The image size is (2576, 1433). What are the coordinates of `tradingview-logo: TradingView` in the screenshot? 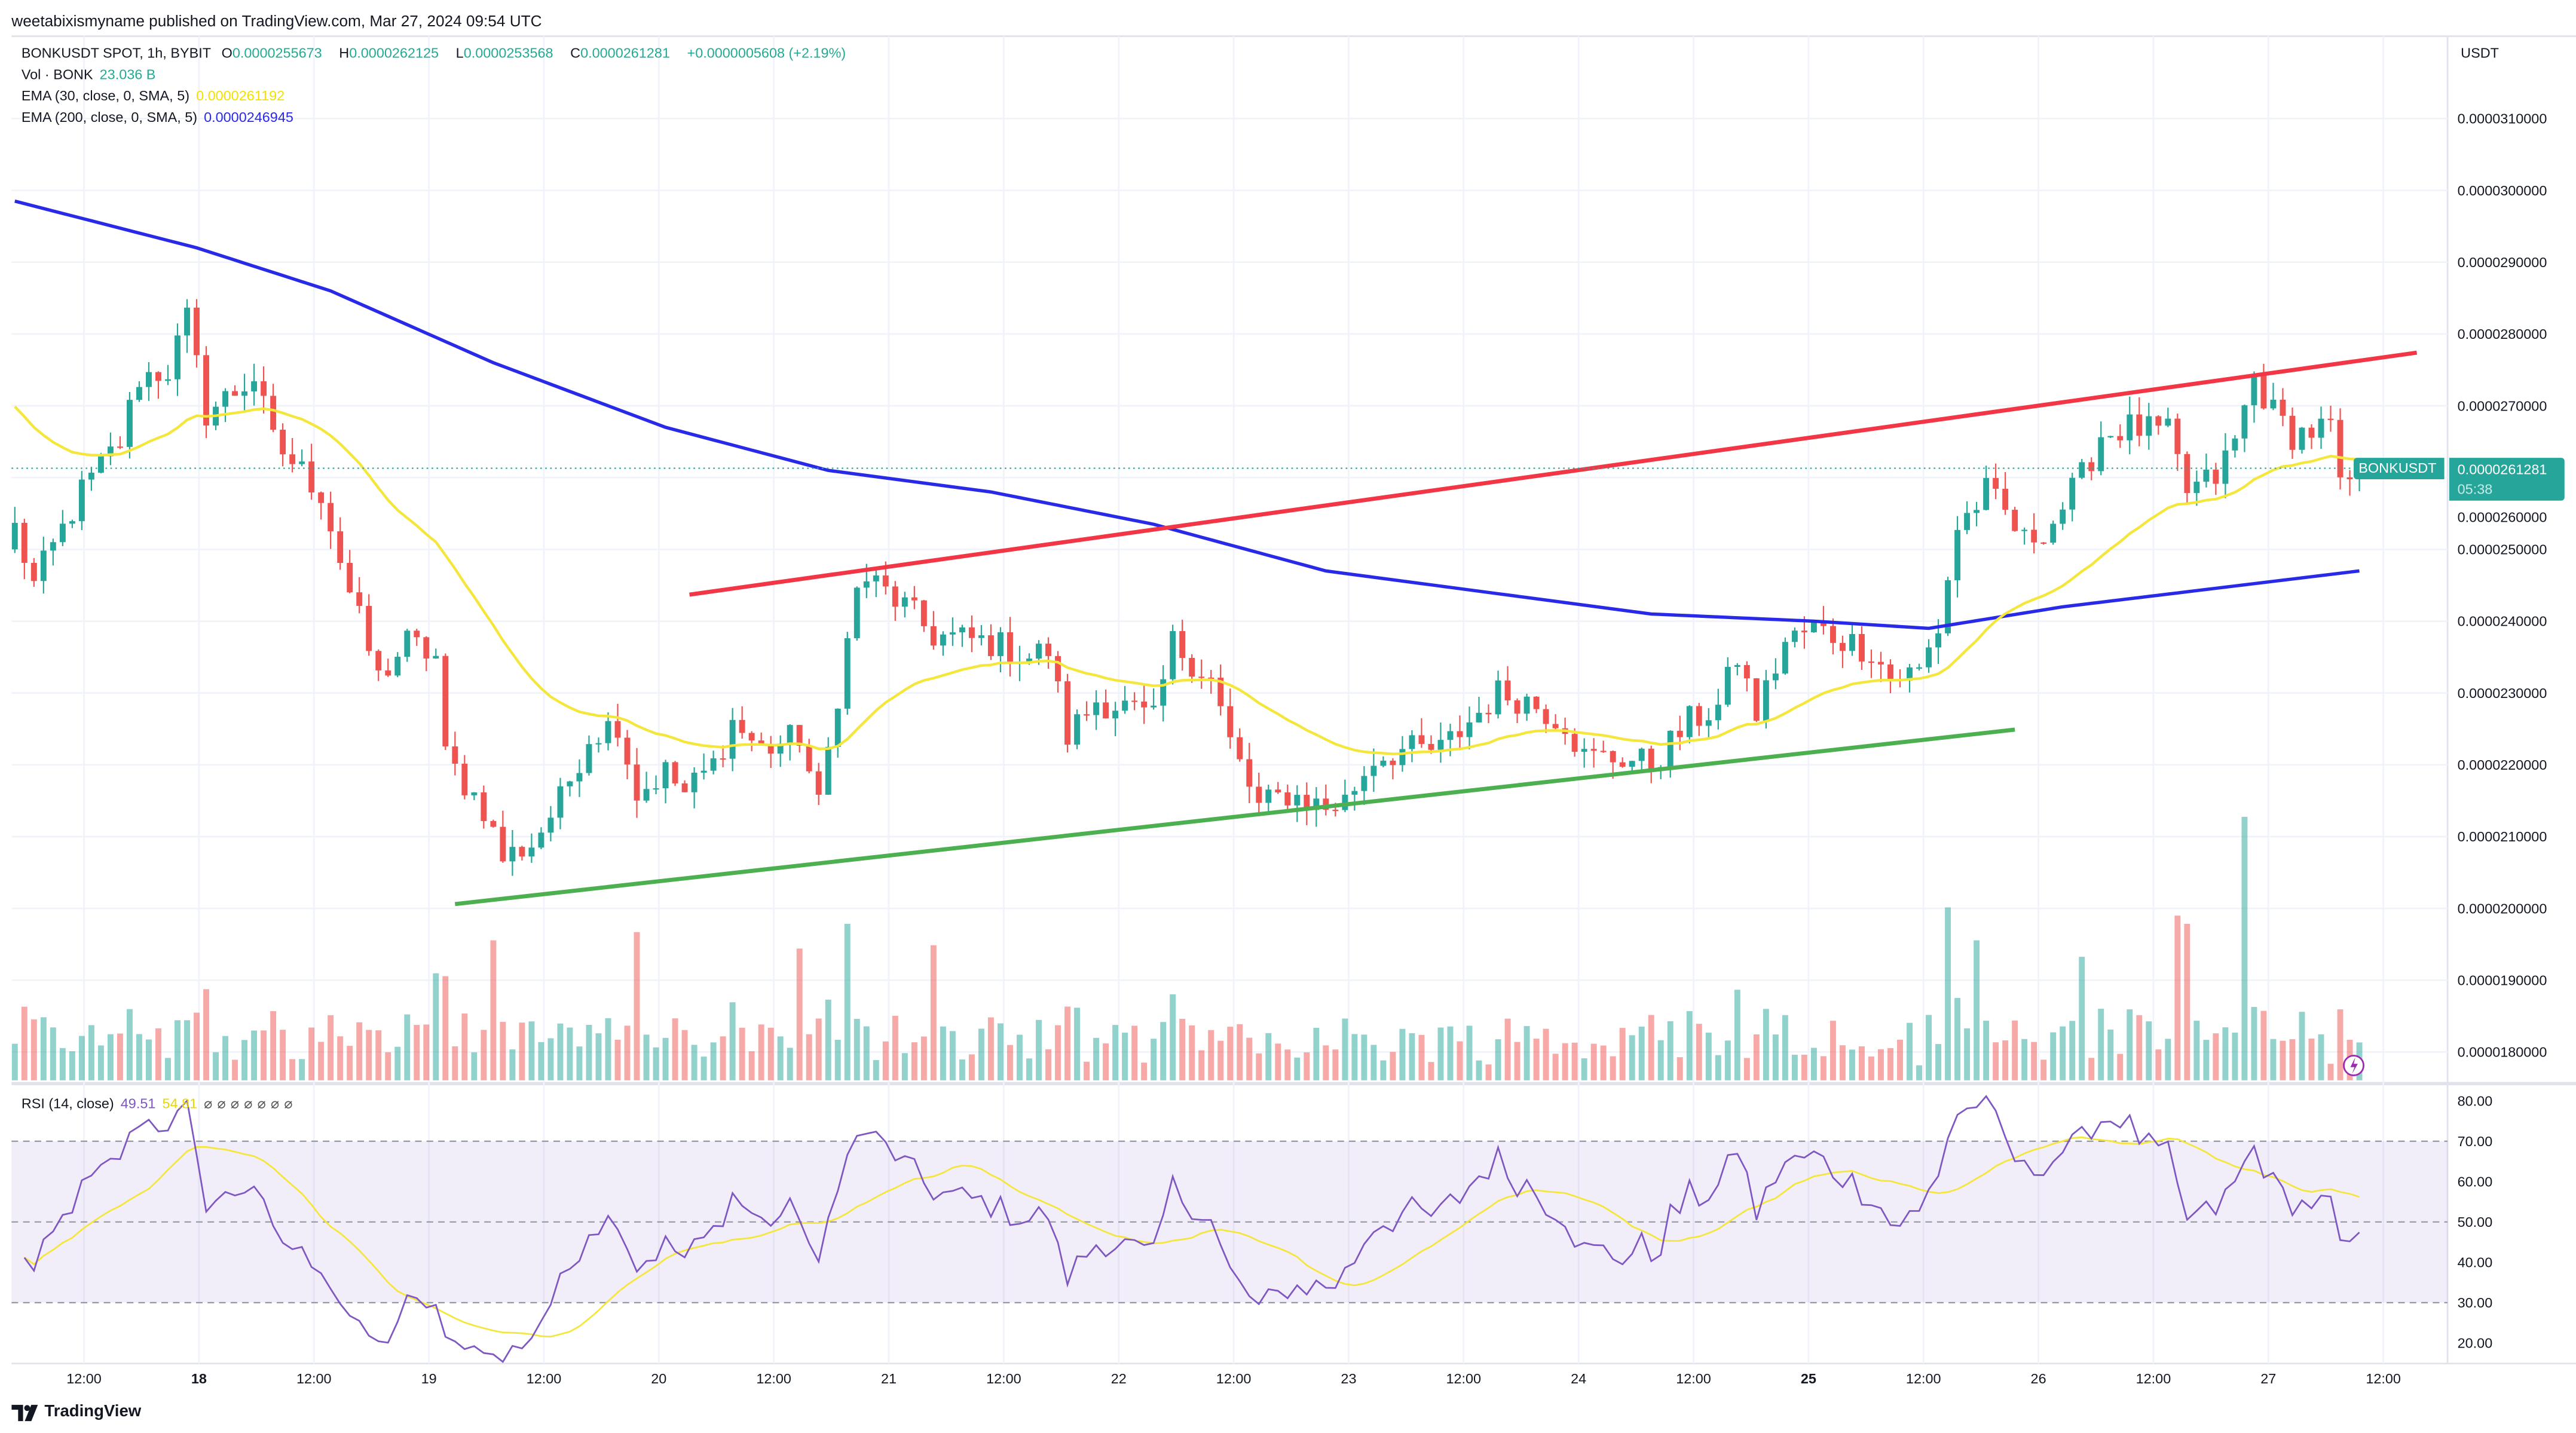 It's located at (76, 1412).